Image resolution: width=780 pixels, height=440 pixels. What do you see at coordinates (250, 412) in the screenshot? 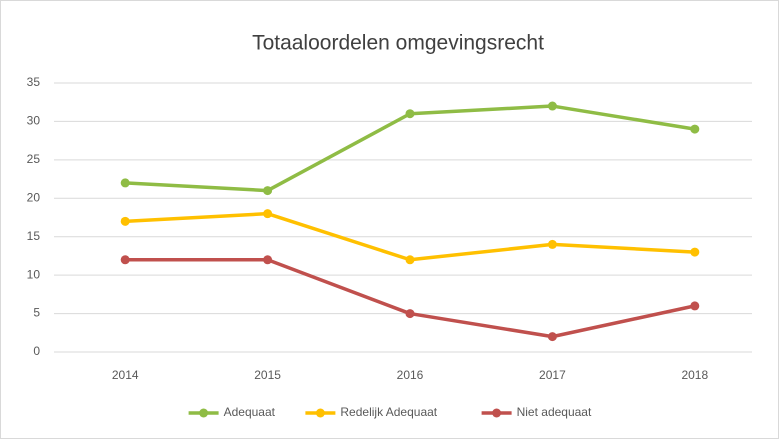
I see `legend-label: Adequaat` at bounding box center [250, 412].